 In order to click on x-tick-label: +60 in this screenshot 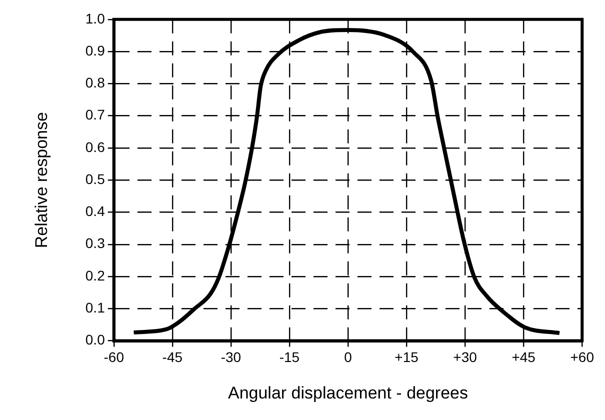, I will do `click(582, 357)`.